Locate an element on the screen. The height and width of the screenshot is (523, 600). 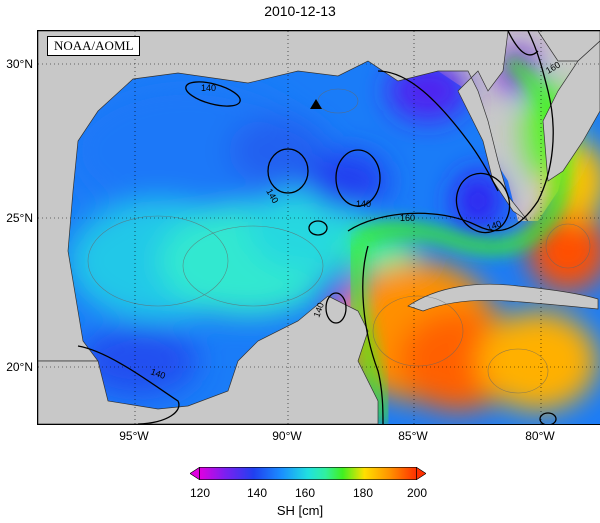
colorbar-min-arrow is located at coordinates (195, 473).